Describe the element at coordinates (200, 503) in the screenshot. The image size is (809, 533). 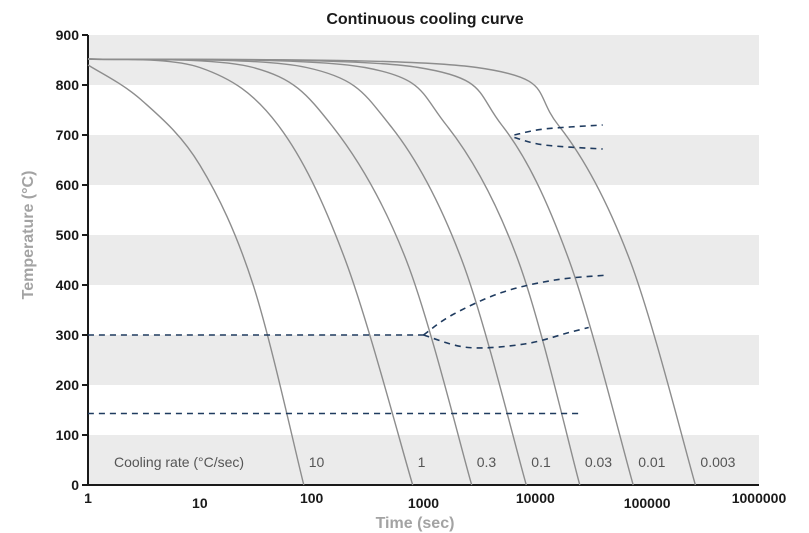
I see `x-tick-label: 10` at that location.